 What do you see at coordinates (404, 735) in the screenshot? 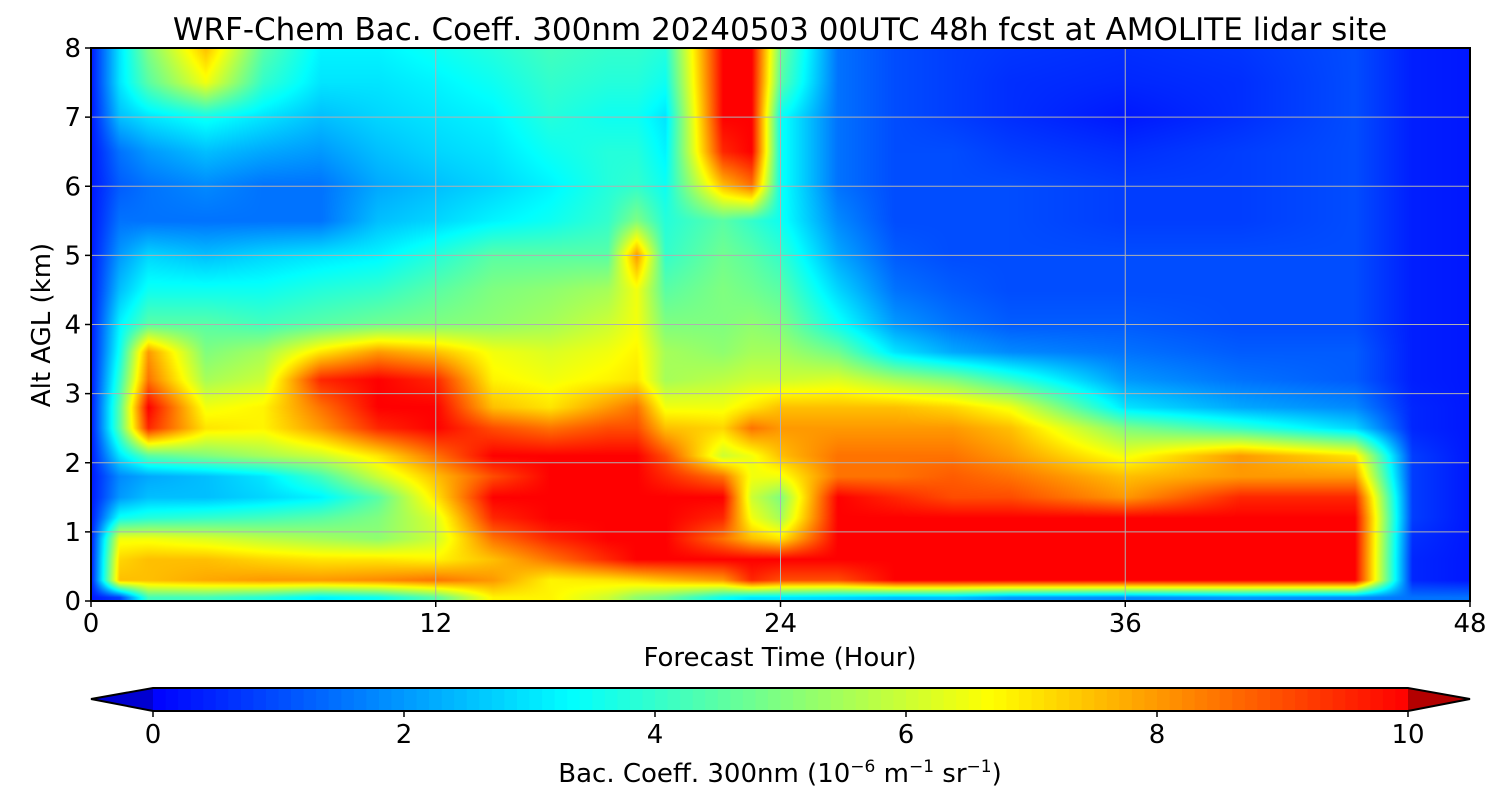
I see `colorbar-tick-label: 2` at bounding box center [404, 735].